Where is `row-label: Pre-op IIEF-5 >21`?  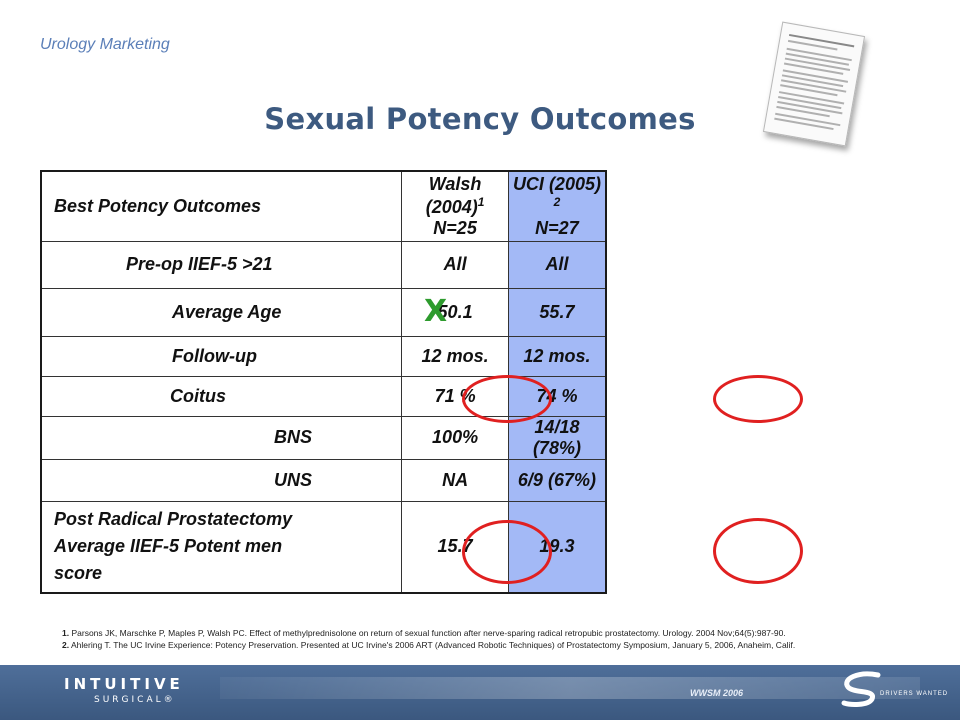 row-label: Pre-op IIEF-5 >21 is located at coordinates (222, 265).